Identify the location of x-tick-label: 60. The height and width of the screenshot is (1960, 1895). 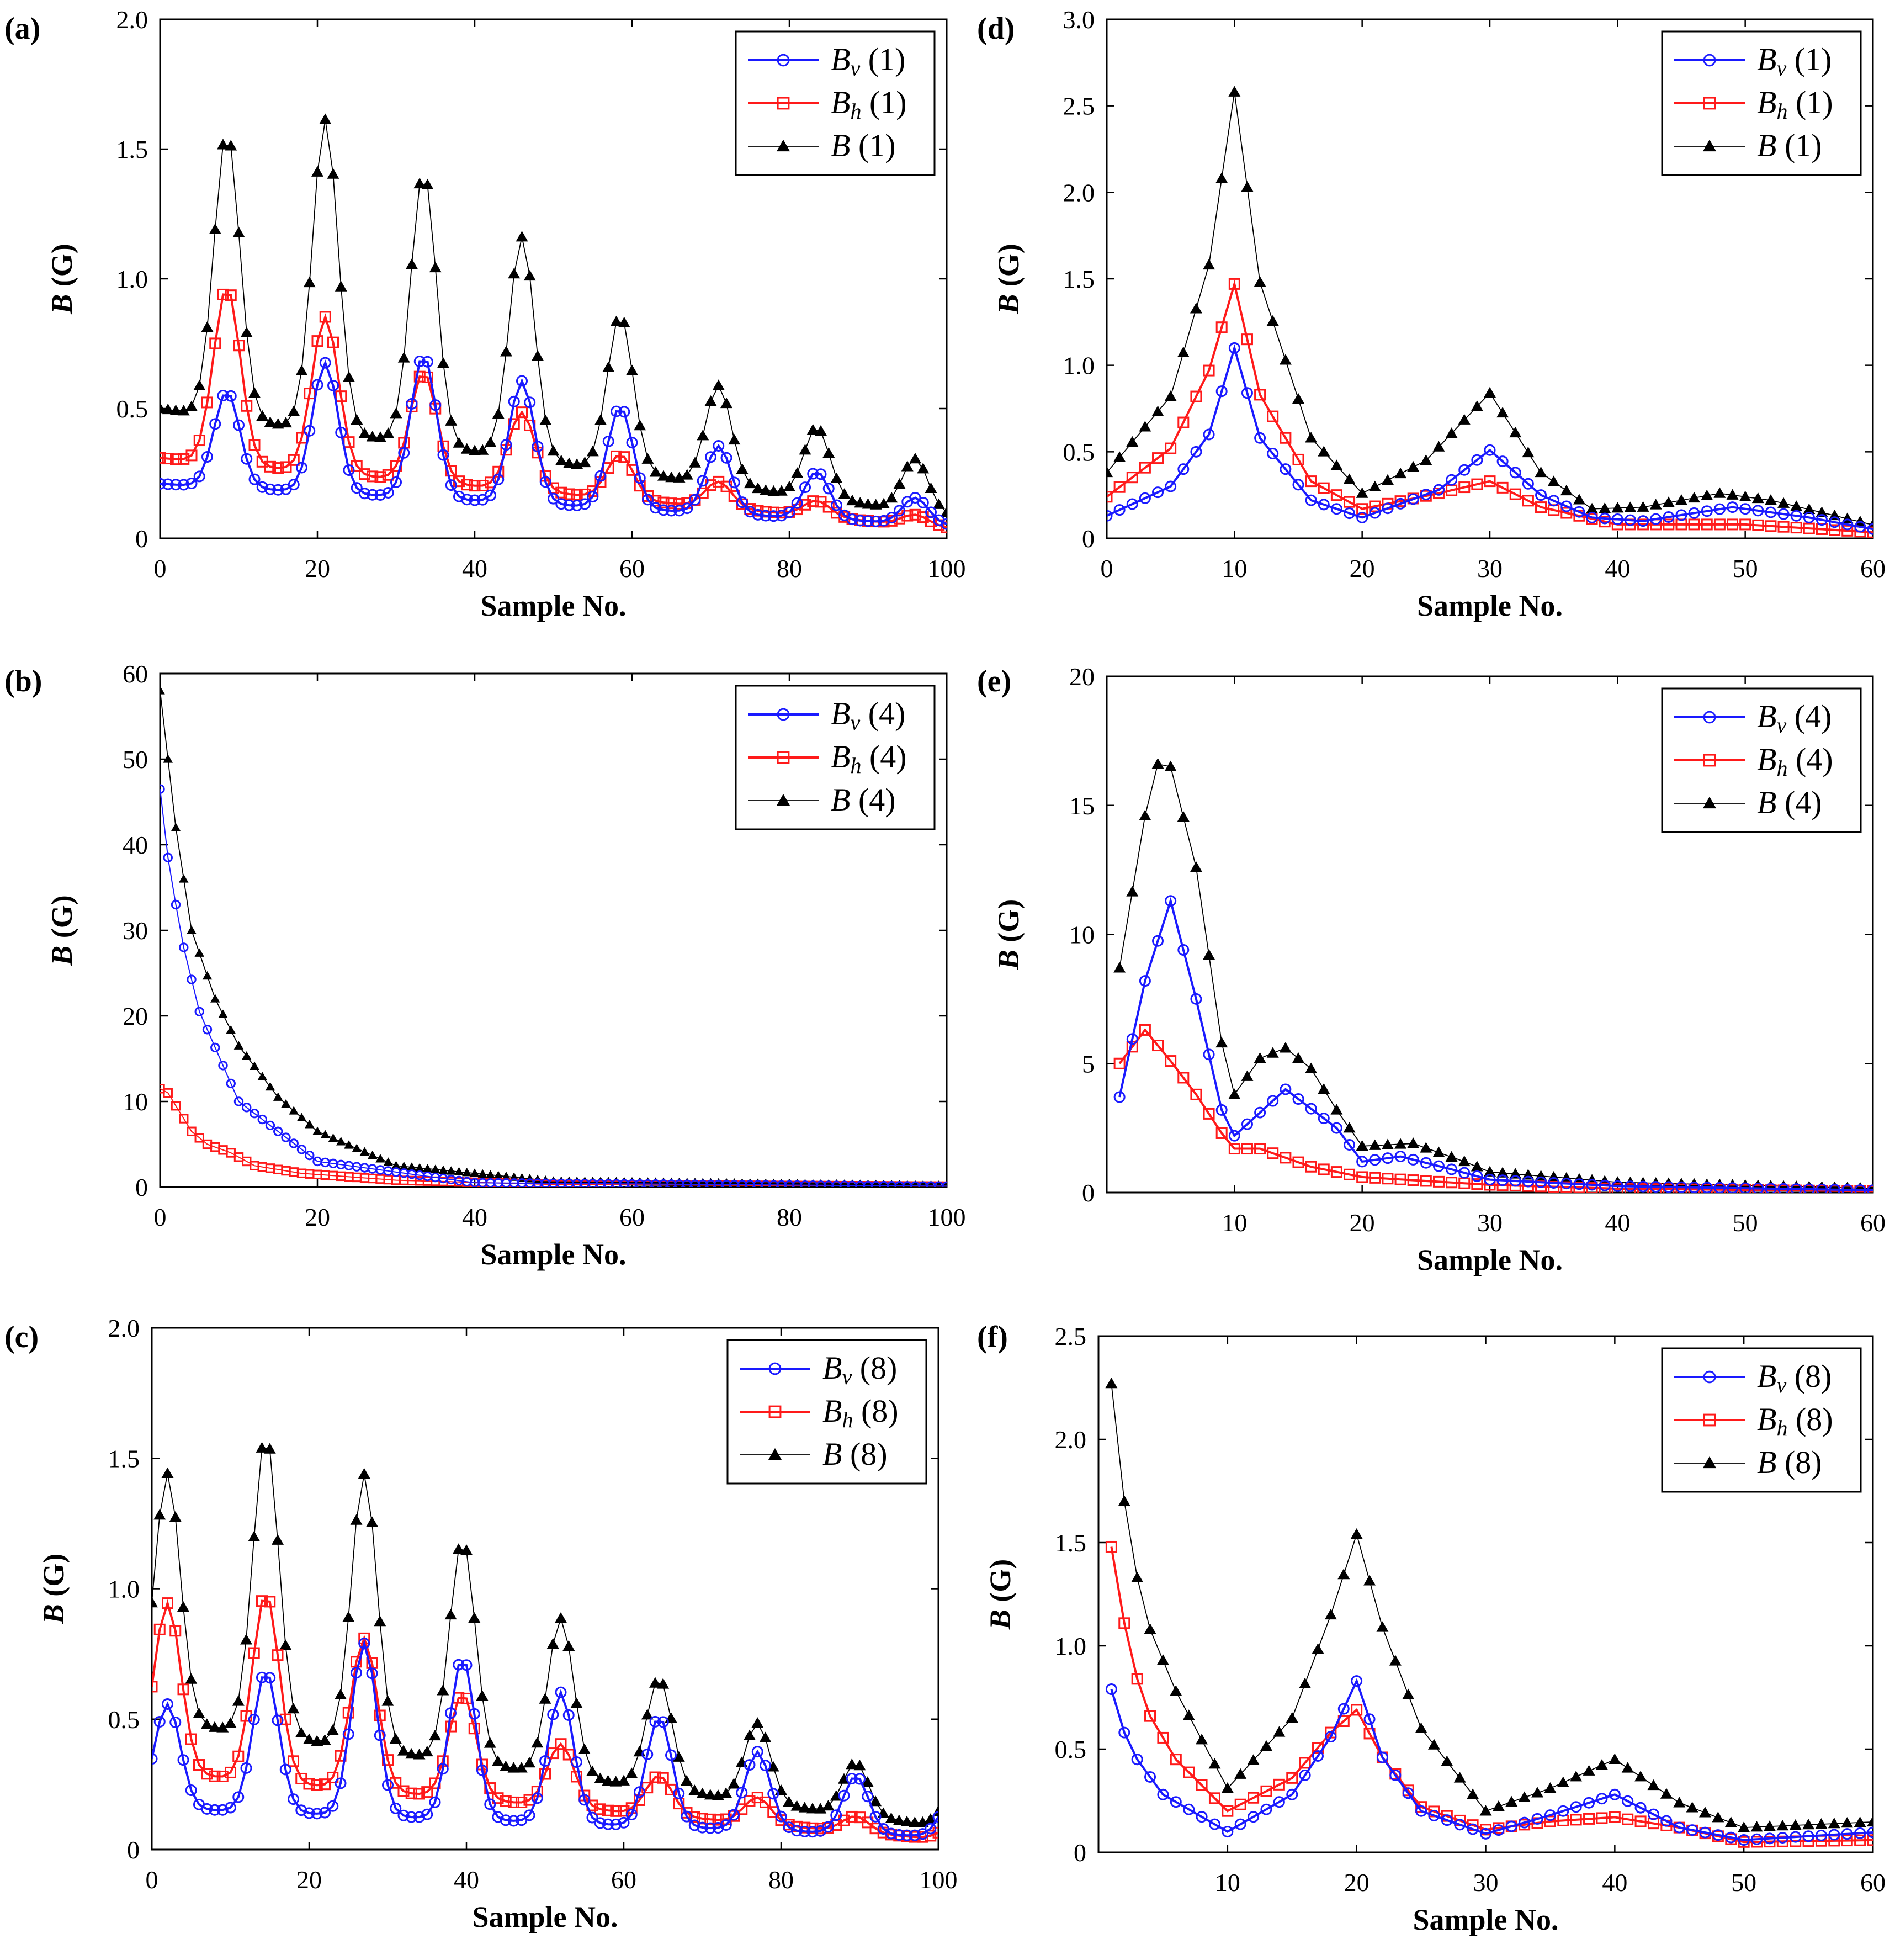
(632, 568).